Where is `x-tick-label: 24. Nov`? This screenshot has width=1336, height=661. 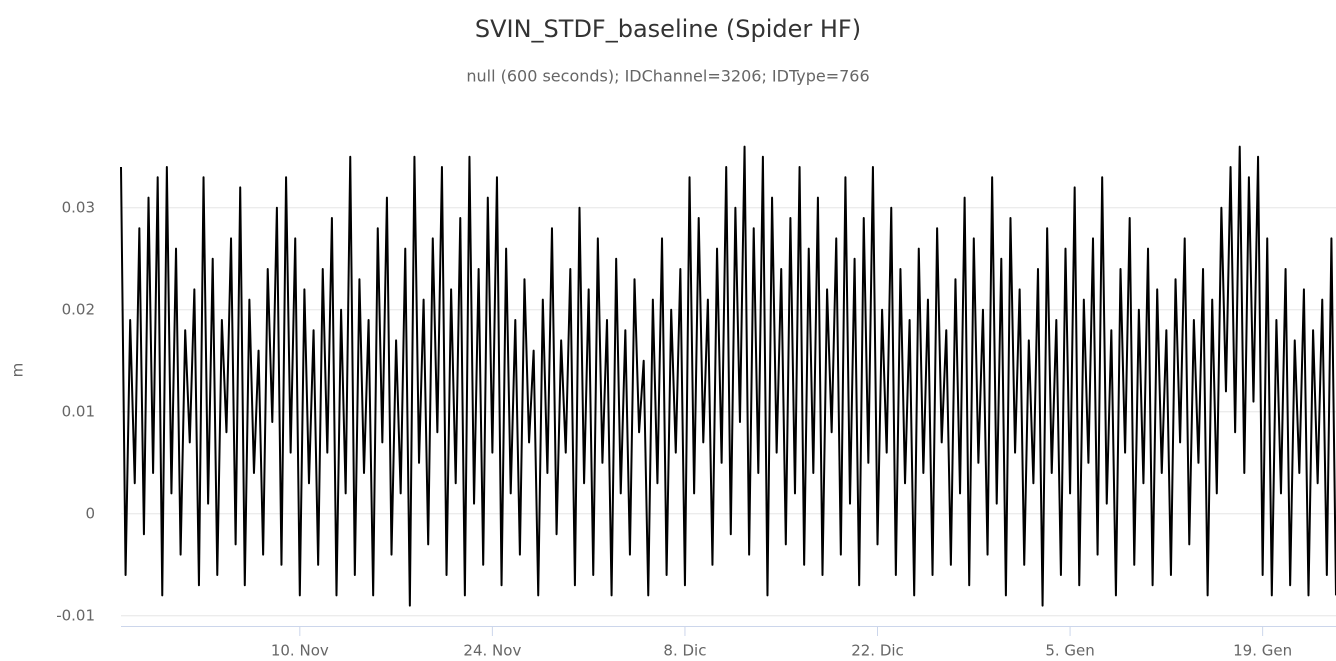
x-tick-label: 24. Nov is located at coordinates (492, 651).